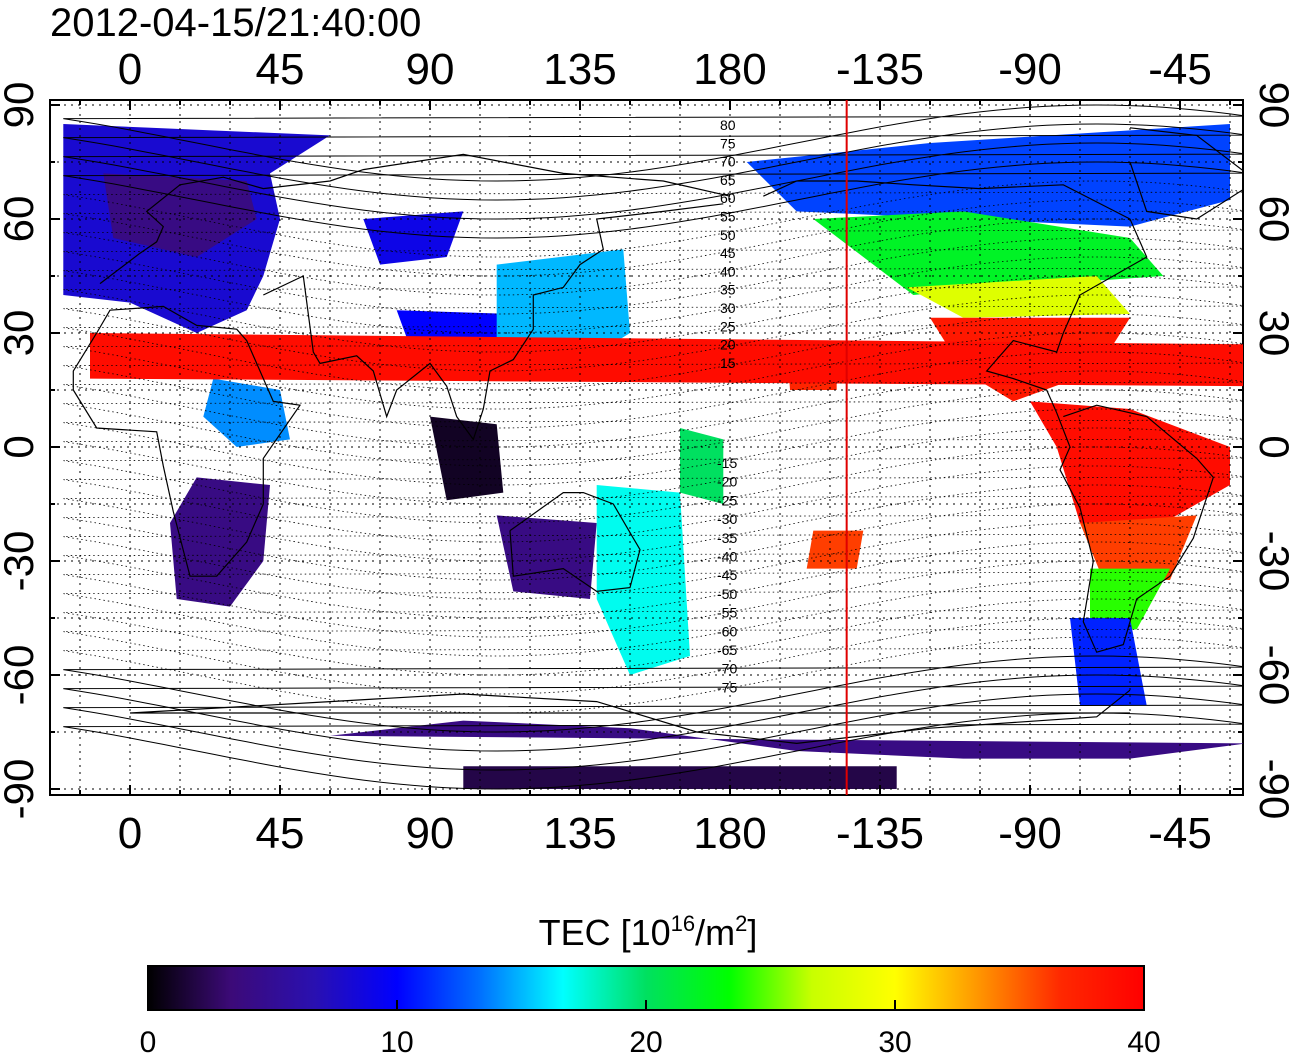  Describe the element at coordinates (21, 333) in the screenshot. I see `left-lat-tick-label: 30` at that location.